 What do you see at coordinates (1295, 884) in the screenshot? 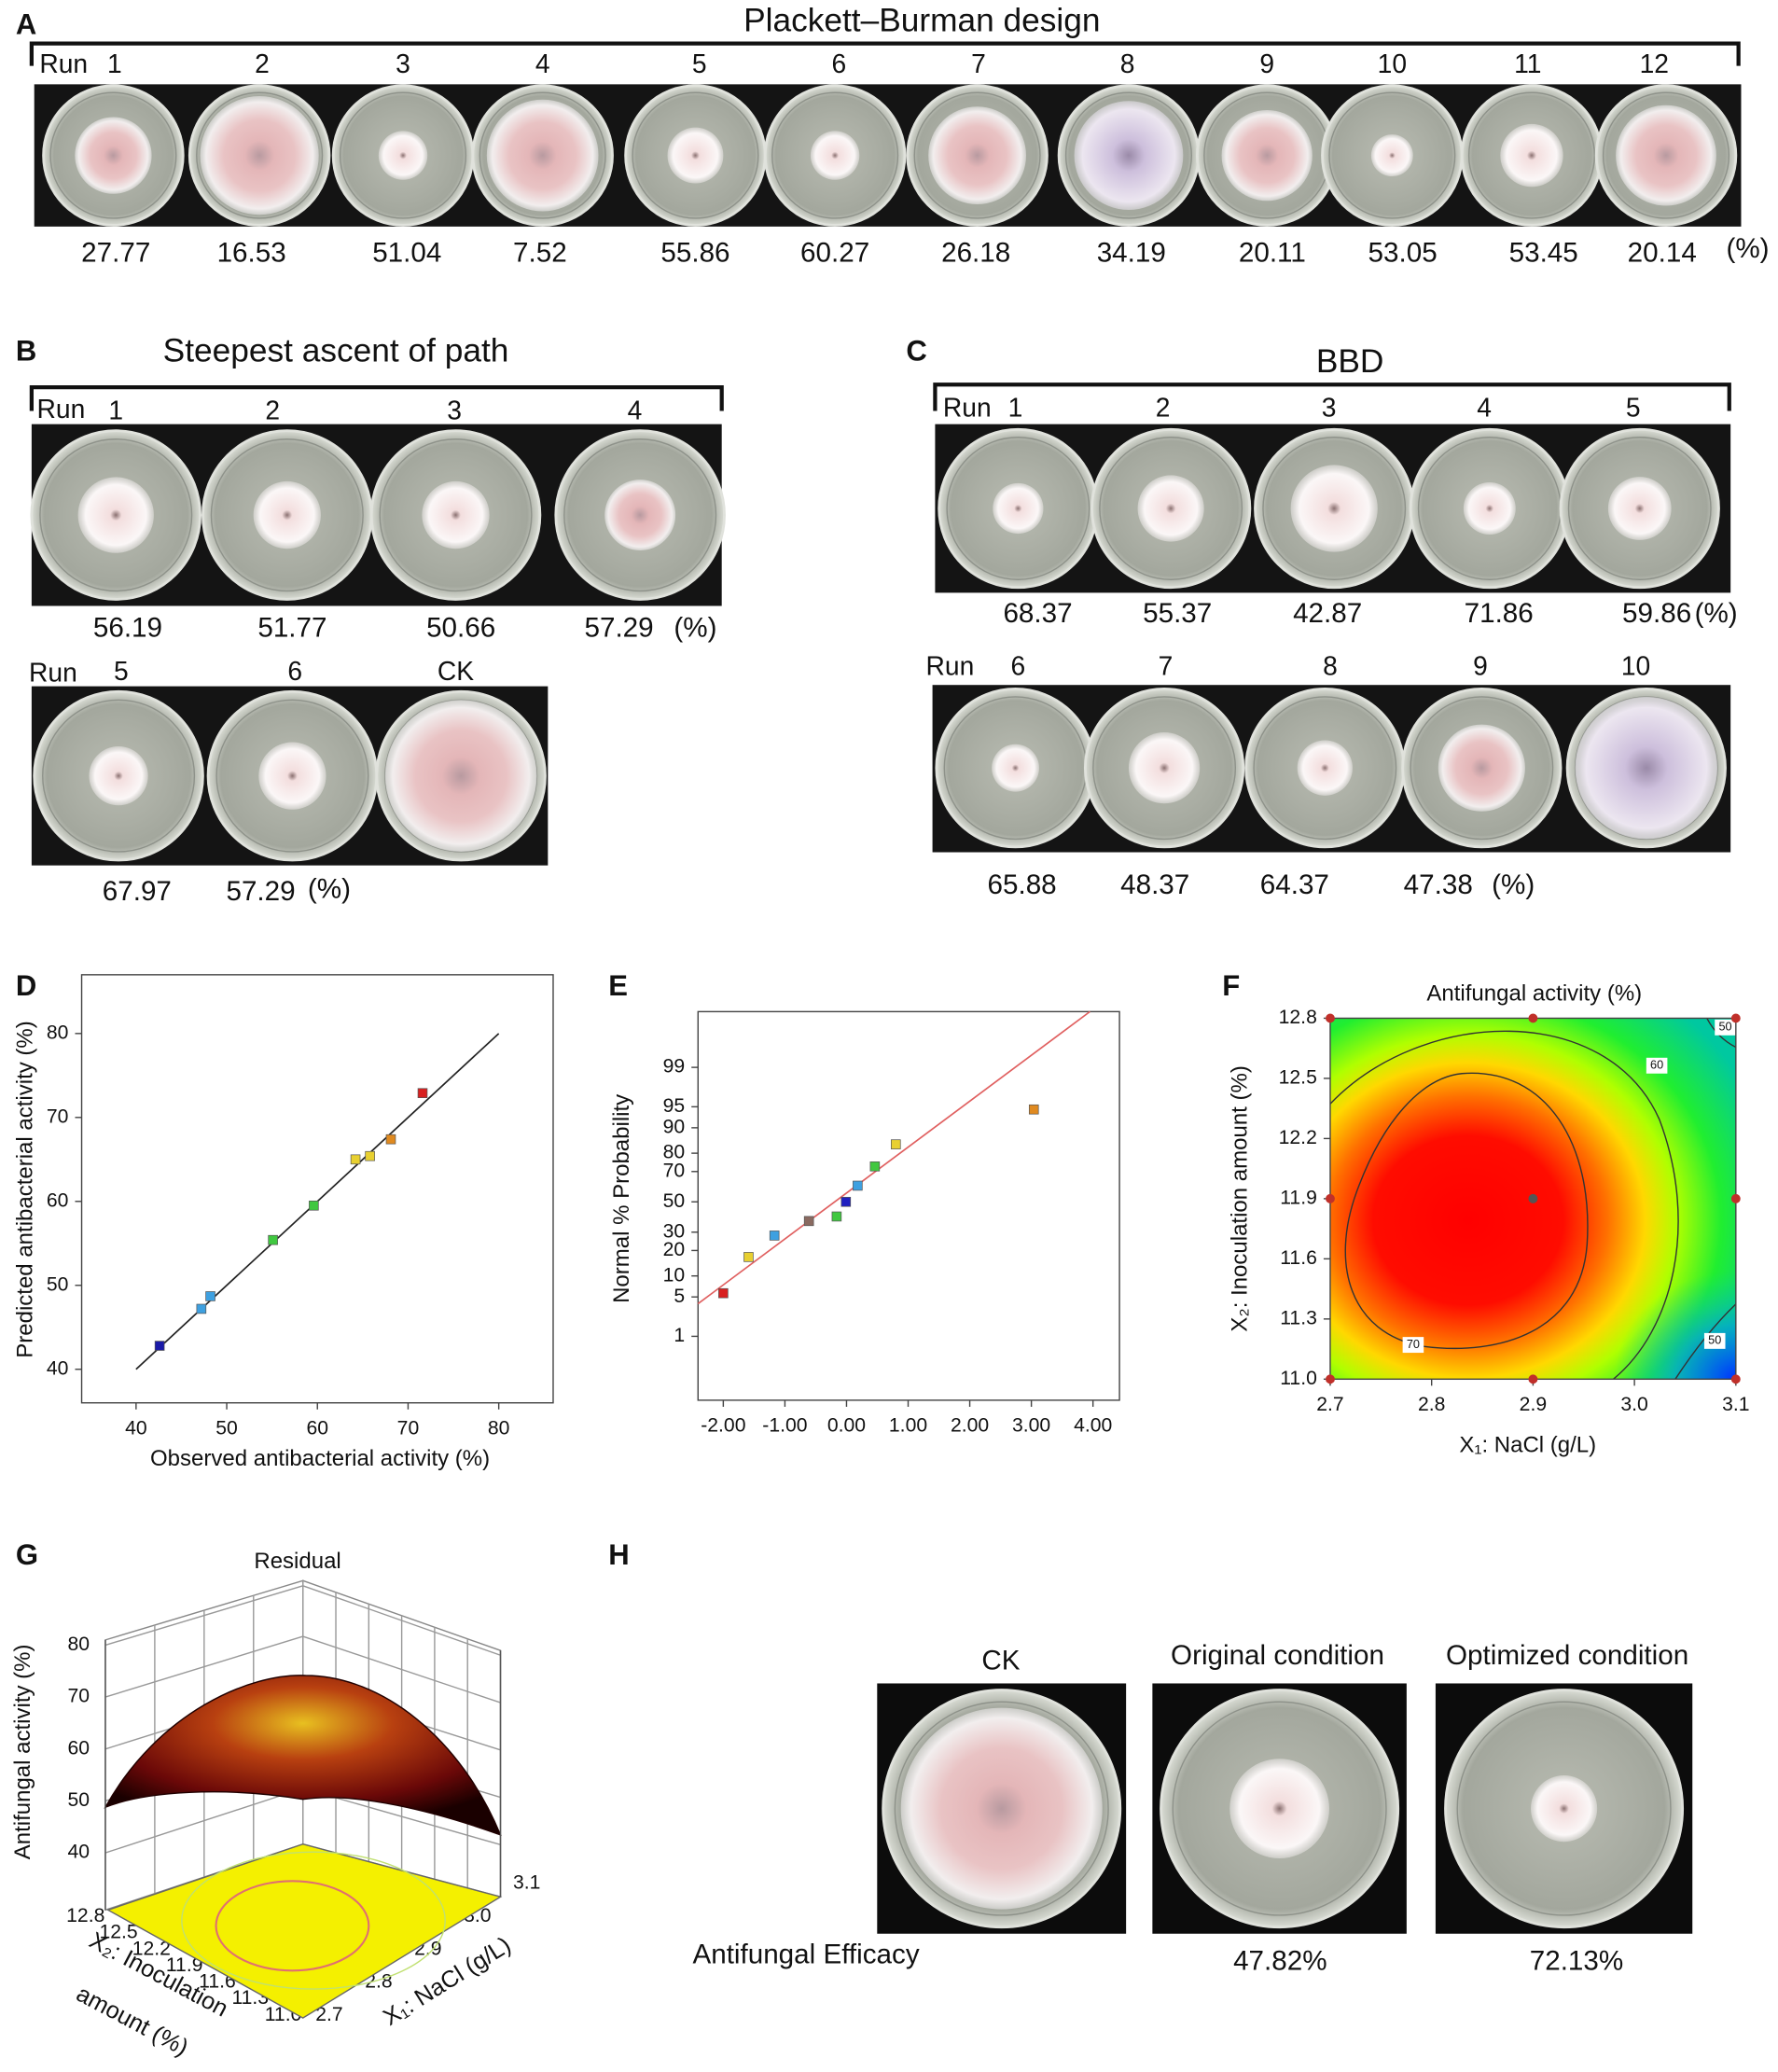
I see `inhibition-value: 64.37` at bounding box center [1295, 884].